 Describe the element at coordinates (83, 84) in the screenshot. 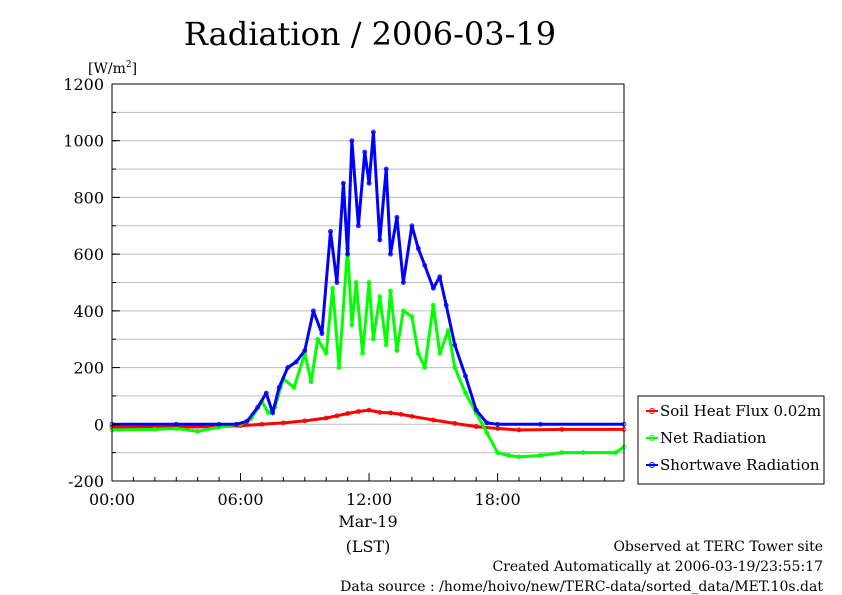

I see `y-tick-label: 1200` at that location.